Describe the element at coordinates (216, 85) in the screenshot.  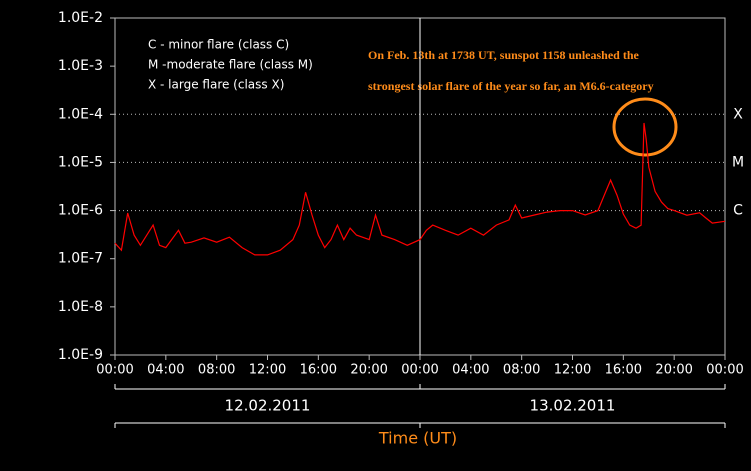
I see `legend-text: X - large flare (class X)` at that location.